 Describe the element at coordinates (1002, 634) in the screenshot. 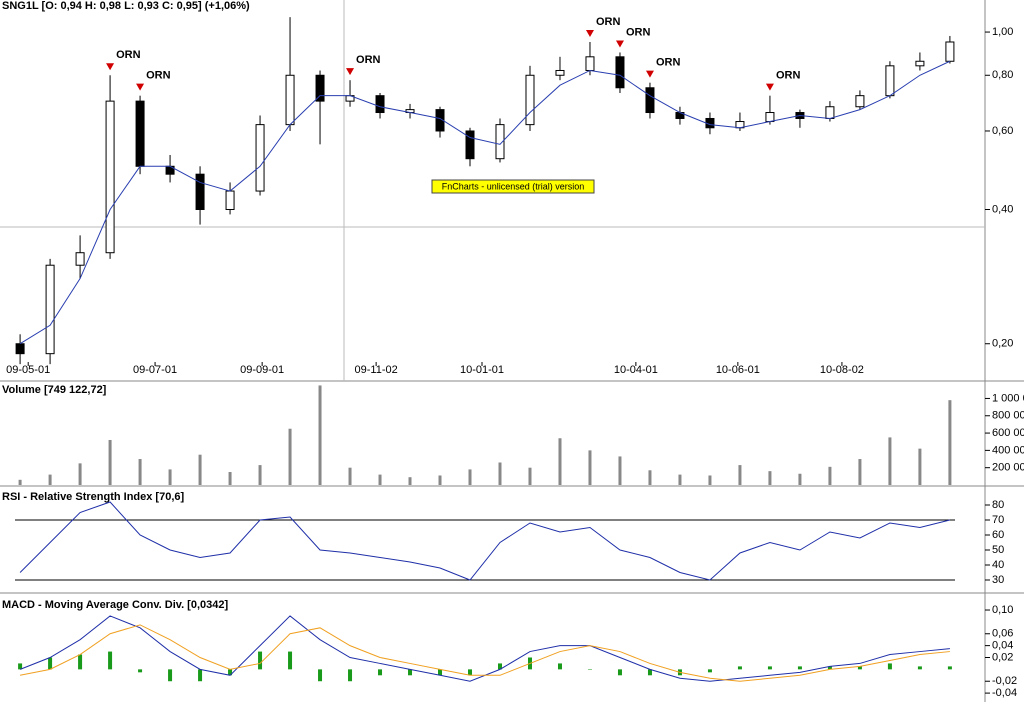

I see `y-tick-label: 0,06` at that location.